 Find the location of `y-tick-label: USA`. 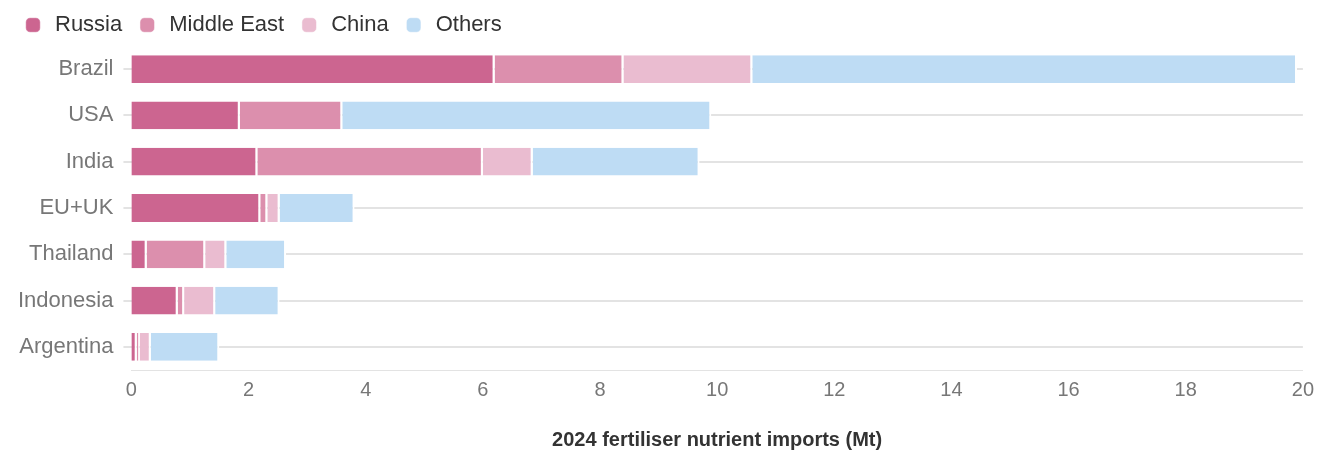

y-tick-label: USA is located at coordinates (91, 114).